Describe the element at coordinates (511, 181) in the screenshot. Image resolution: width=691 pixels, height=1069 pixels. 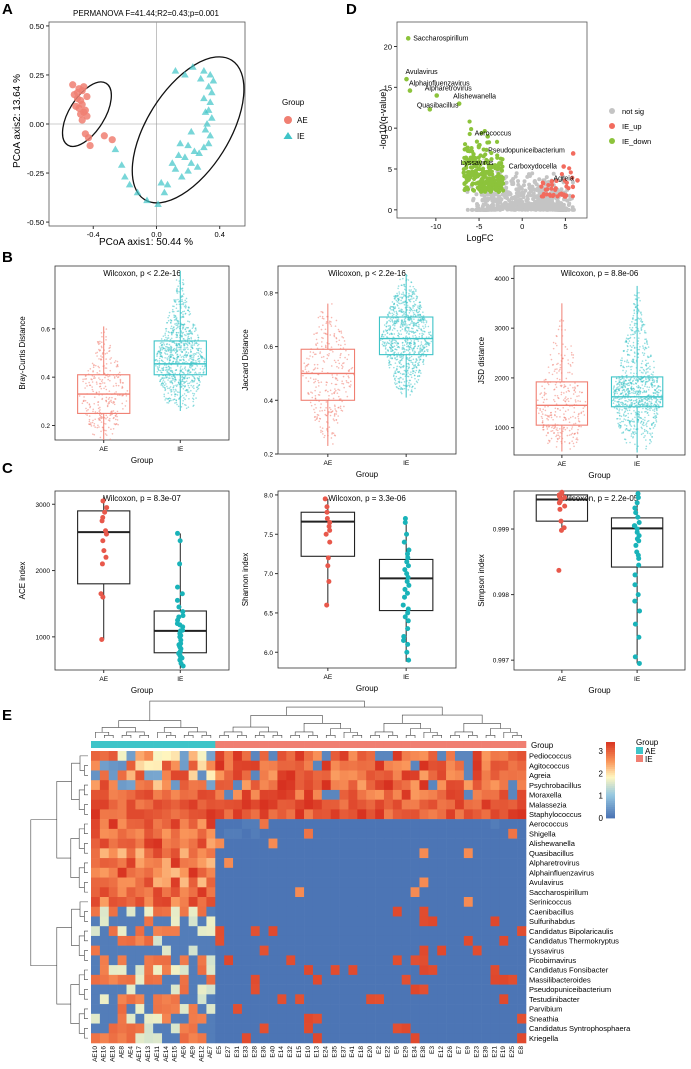
I see `volcano-point-notsig` at that location.